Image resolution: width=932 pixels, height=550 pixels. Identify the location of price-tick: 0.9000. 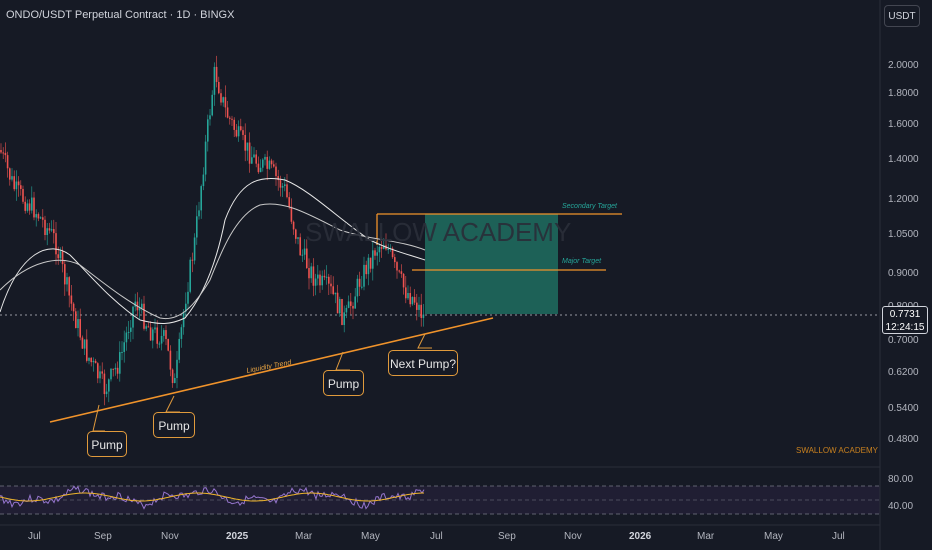
(903, 273).